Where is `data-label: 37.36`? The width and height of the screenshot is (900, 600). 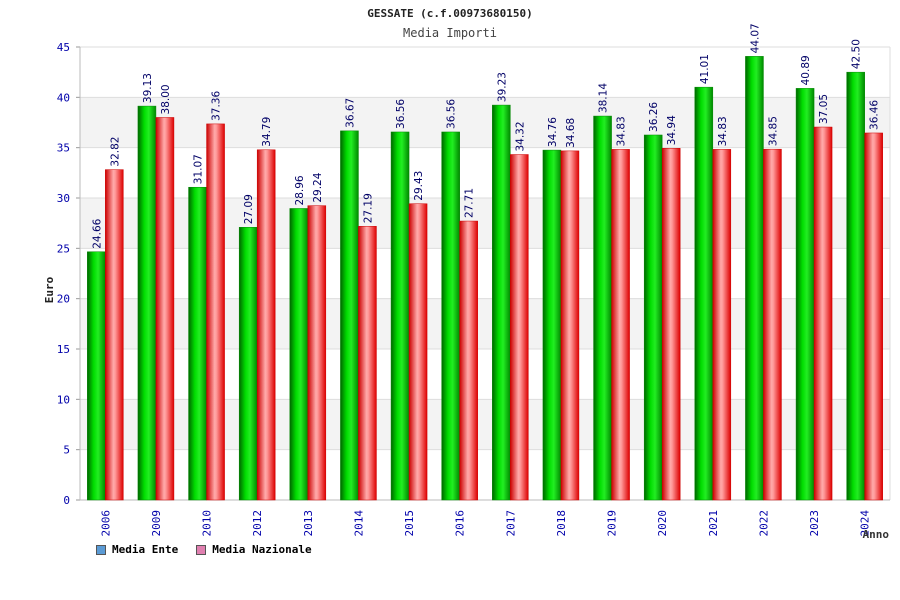 data-label: 37.36 is located at coordinates (217, 106).